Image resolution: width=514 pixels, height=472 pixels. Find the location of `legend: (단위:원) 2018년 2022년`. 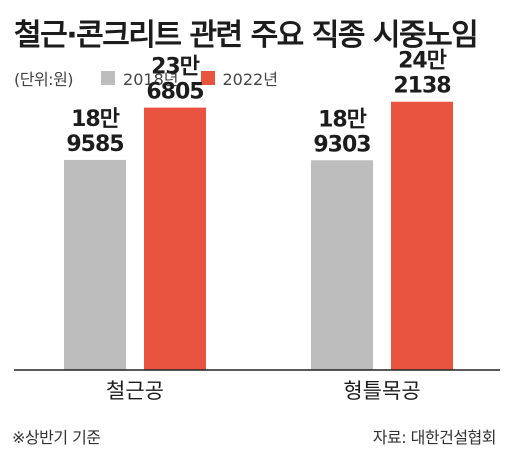

legend: (단위:원) 2018년 2022년 is located at coordinates (157, 78).